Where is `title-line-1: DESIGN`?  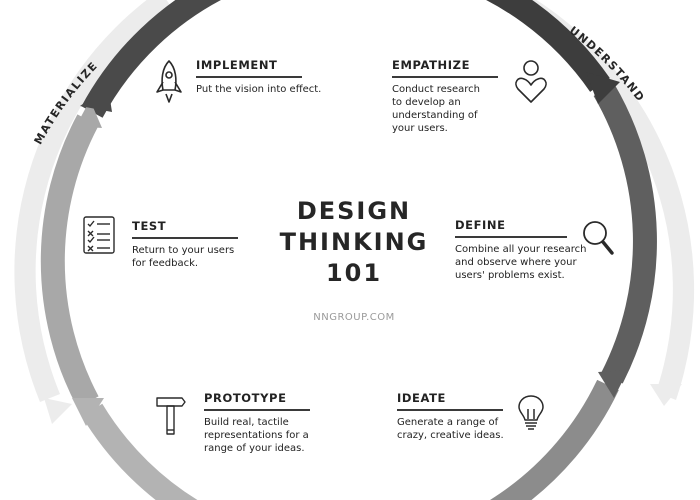
title-line-1: DESIGN is located at coordinates (354, 211).